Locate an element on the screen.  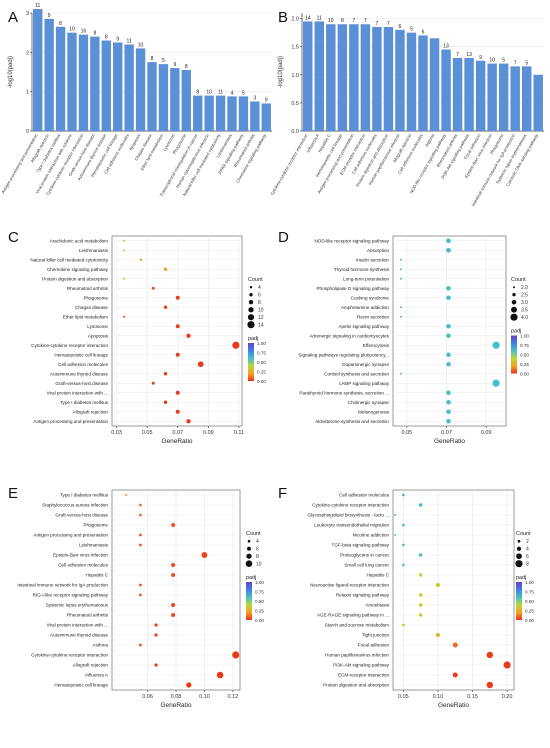
category-label: Ether lipid metabolism is located at coordinates (85, 316).